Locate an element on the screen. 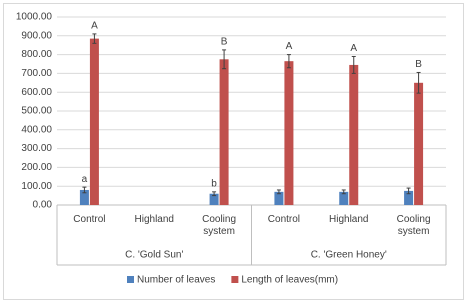  y-tick-label: 700.00 is located at coordinates (36, 73).